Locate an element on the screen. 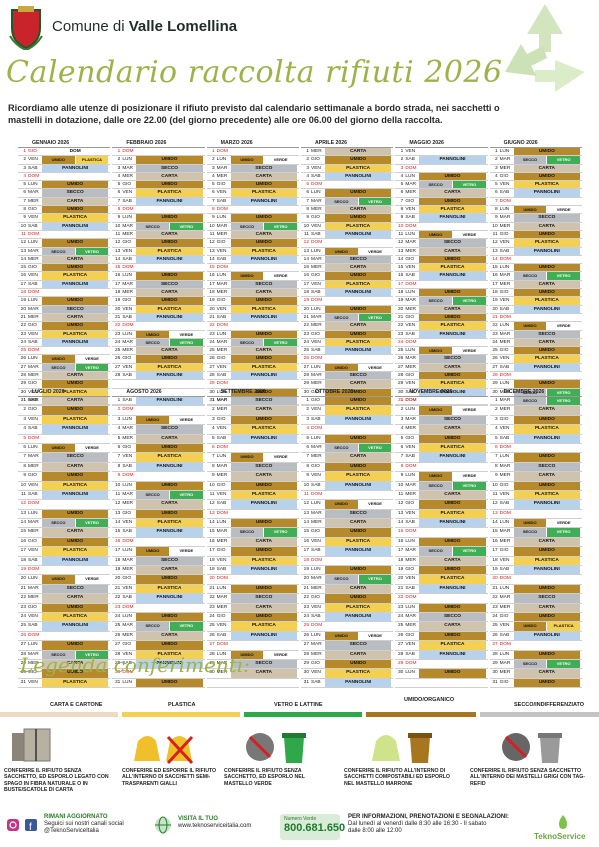  collection-vetro: VETRO is located at coordinates (92, 654).